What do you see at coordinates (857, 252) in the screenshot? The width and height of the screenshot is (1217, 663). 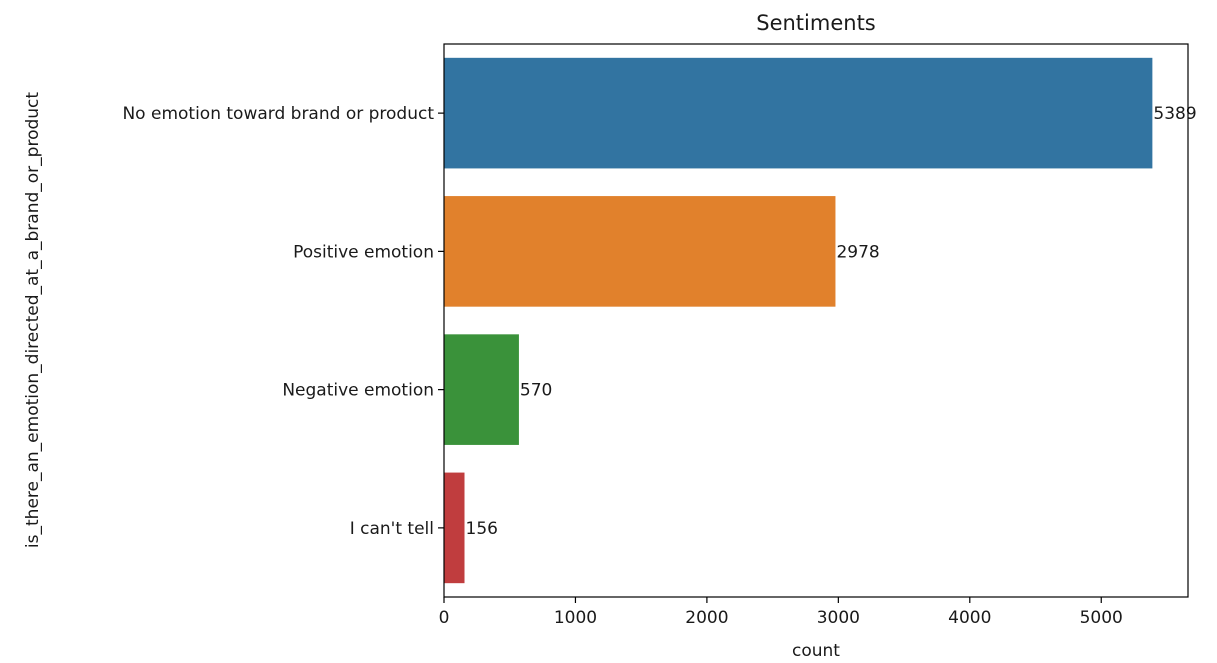 I see `bar-value-label-2: 2978` at bounding box center [857, 252].